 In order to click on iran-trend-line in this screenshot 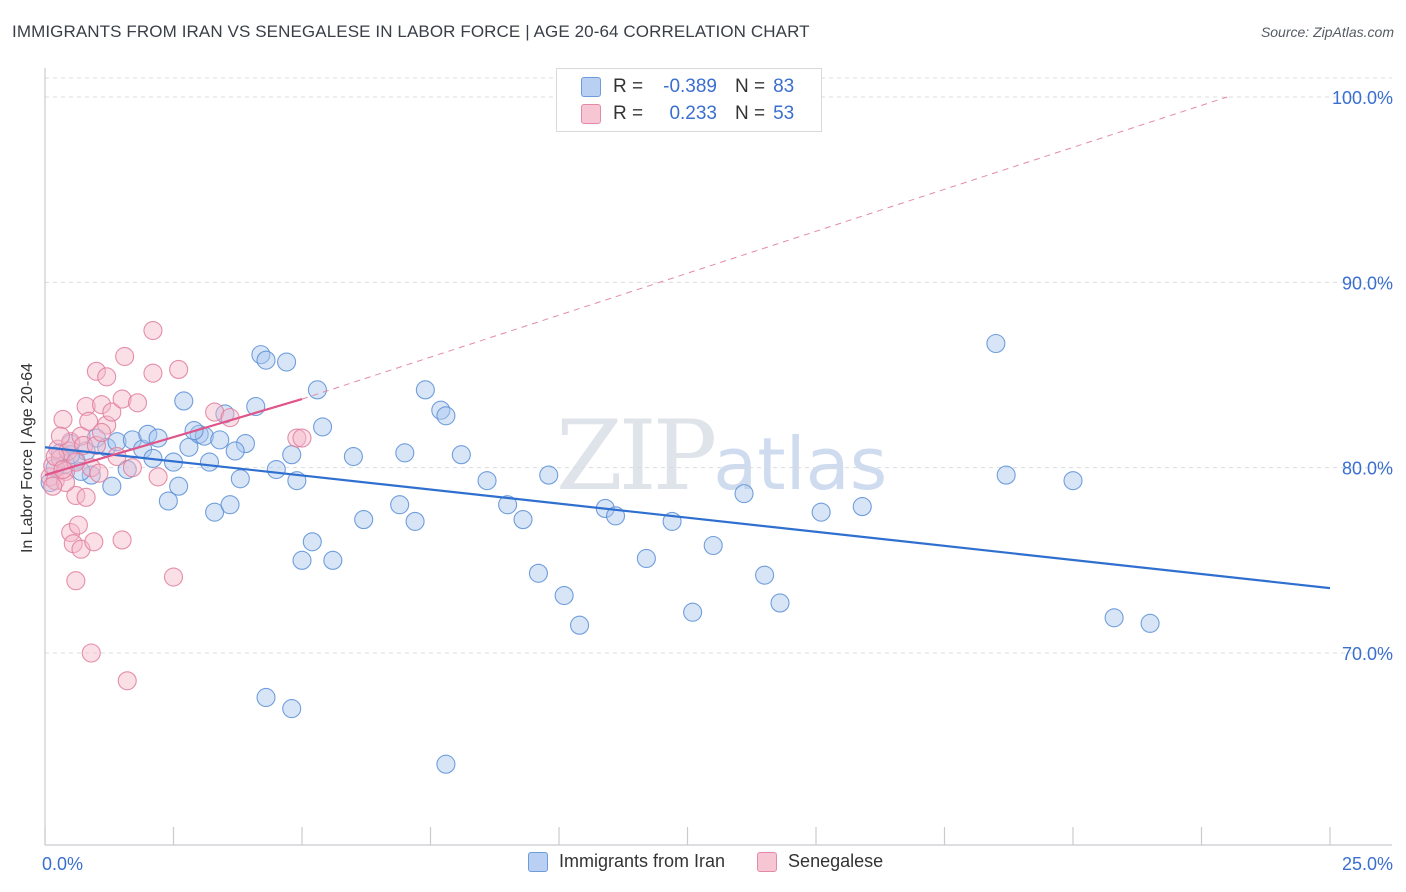, I will do `click(687, 518)`.